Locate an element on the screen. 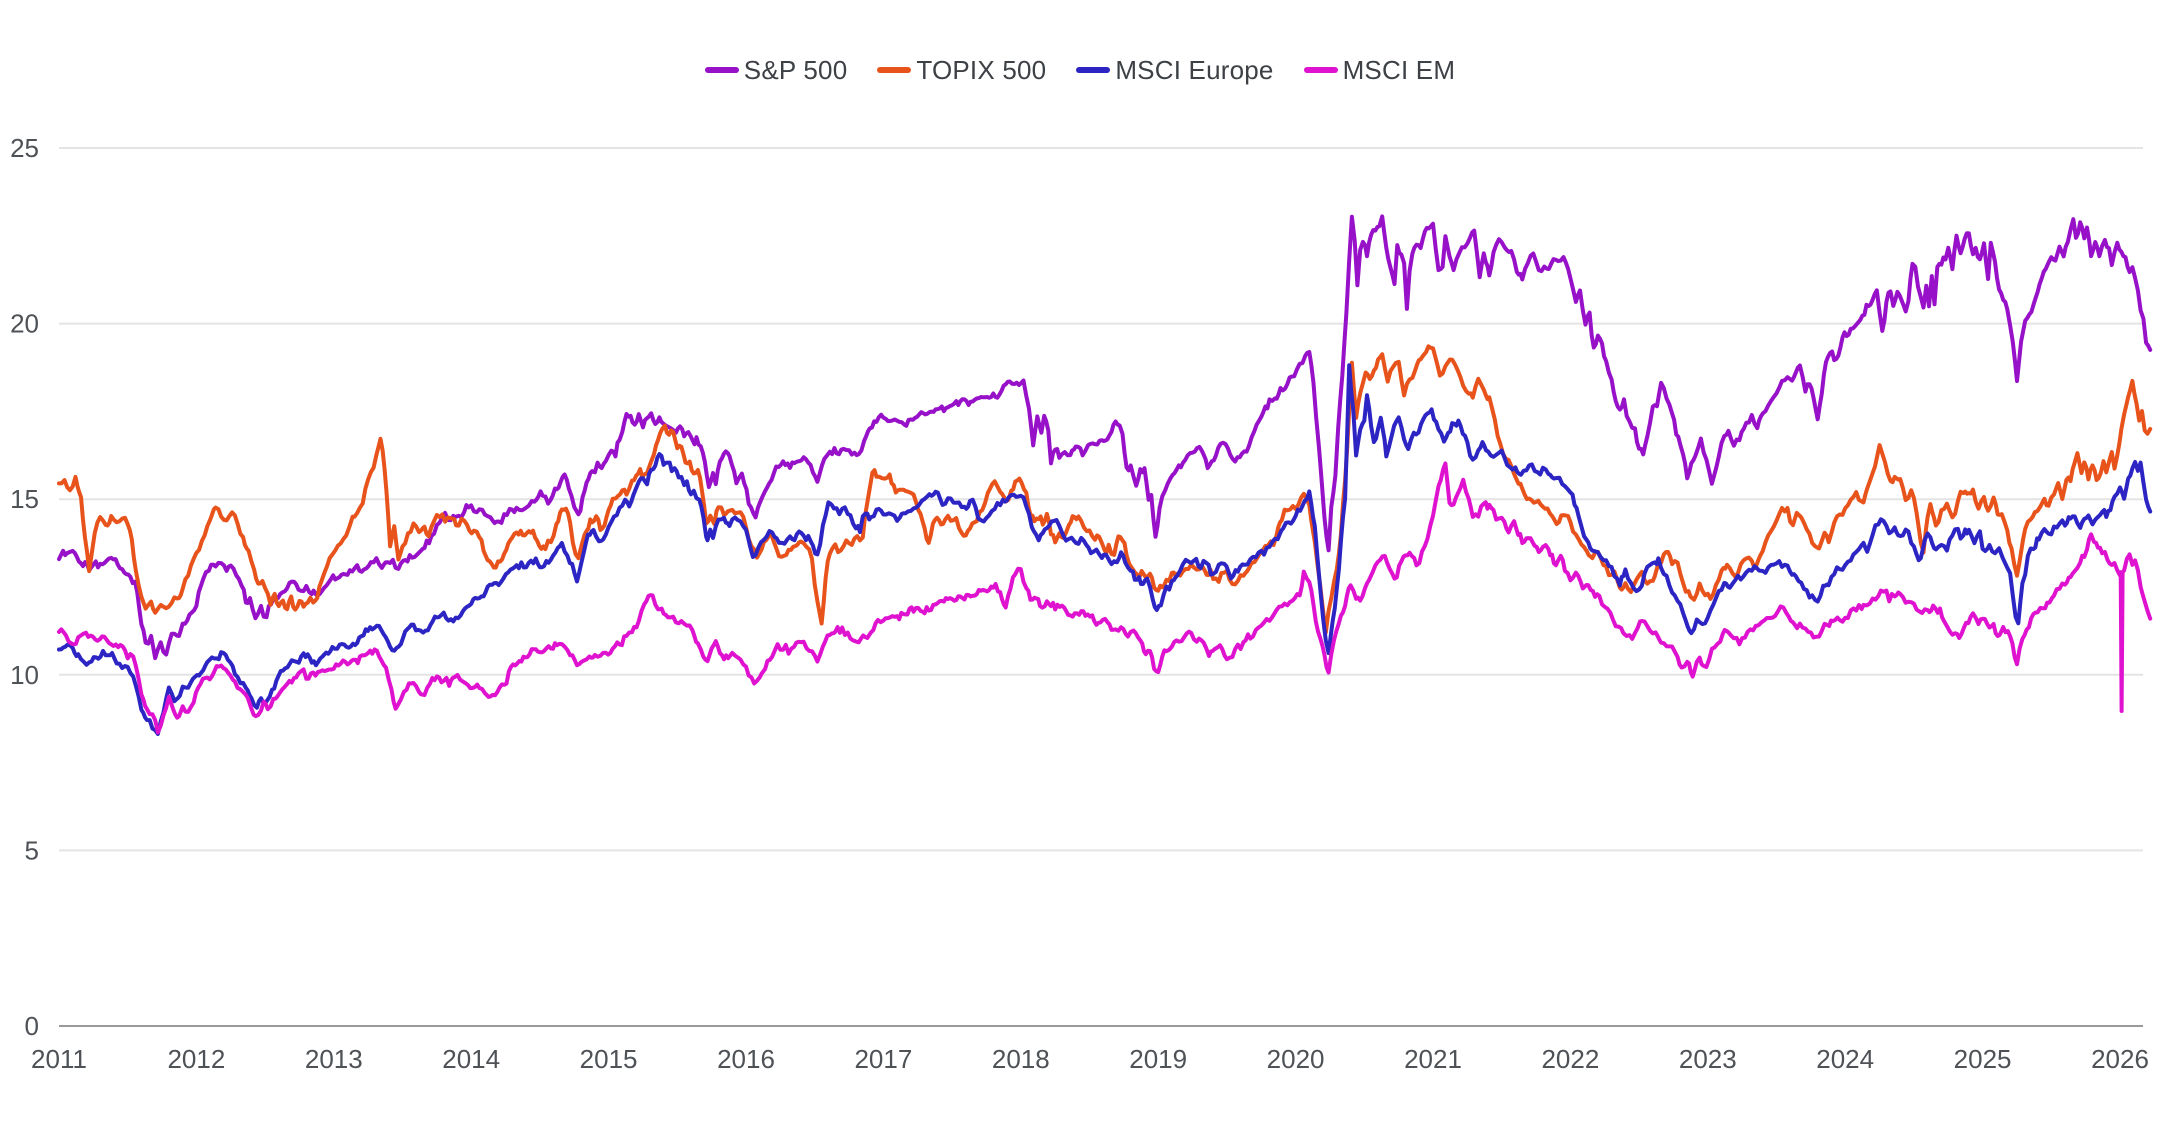 Image resolution: width=2160 pixels, height=1131 pixels. chart-legend: S&P 500 TOPIX 500 MSCI Europe MSCI EM is located at coordinates (1080, 70).